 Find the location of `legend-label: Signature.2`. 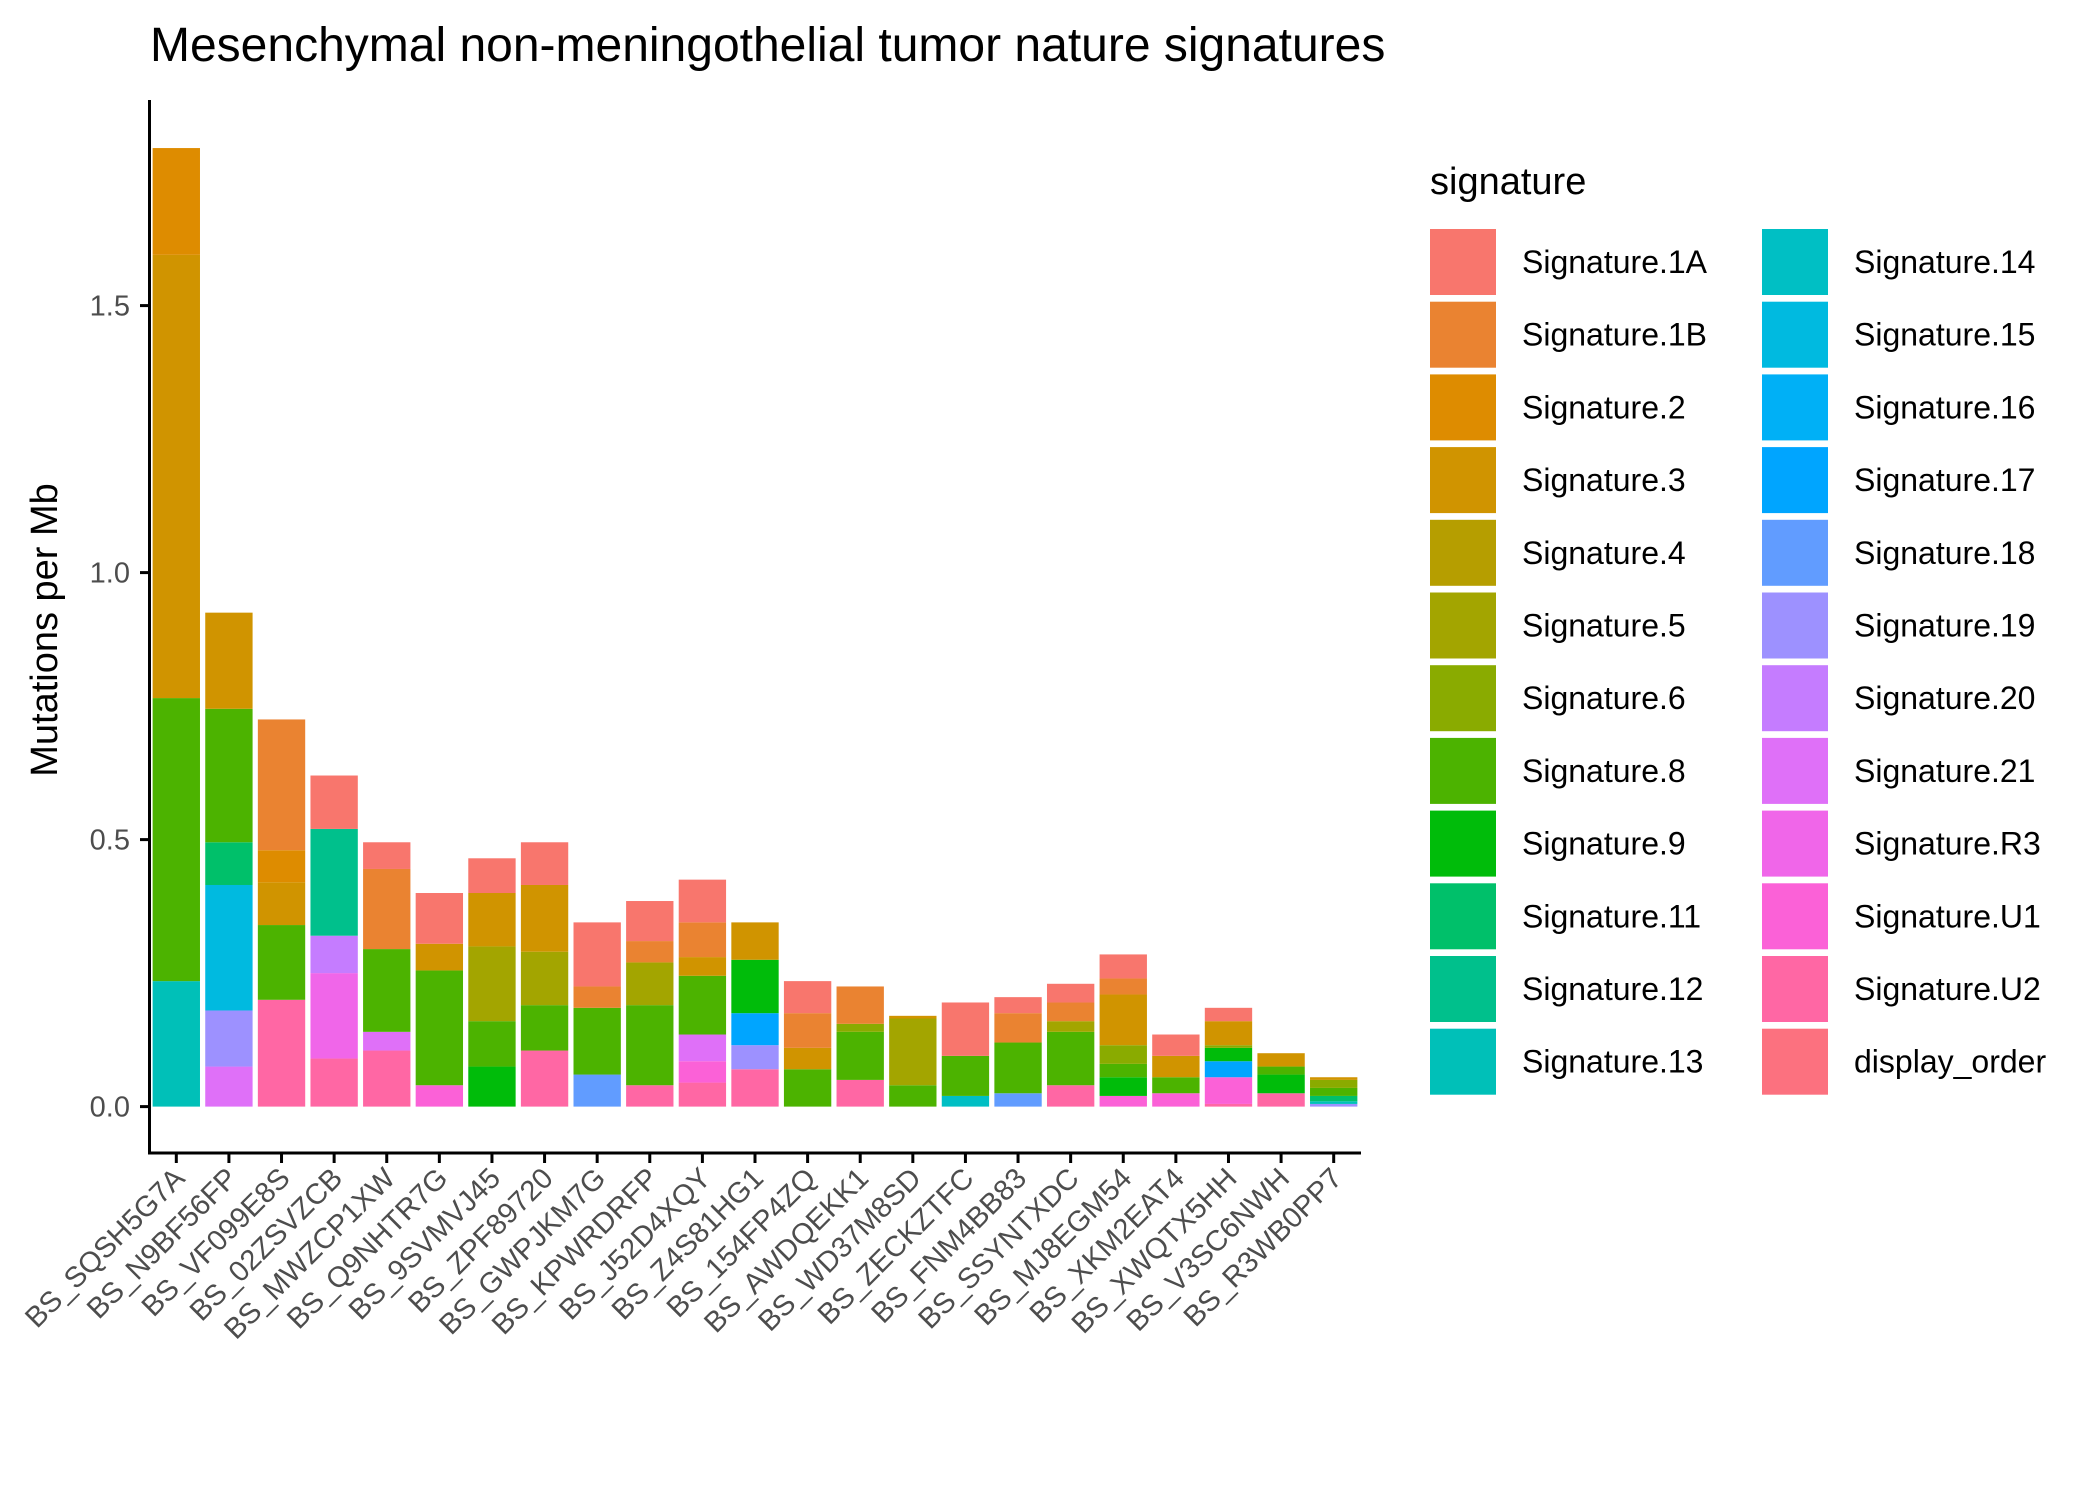

legend-label: Signature.2 is located at coordinates (1604, 407).